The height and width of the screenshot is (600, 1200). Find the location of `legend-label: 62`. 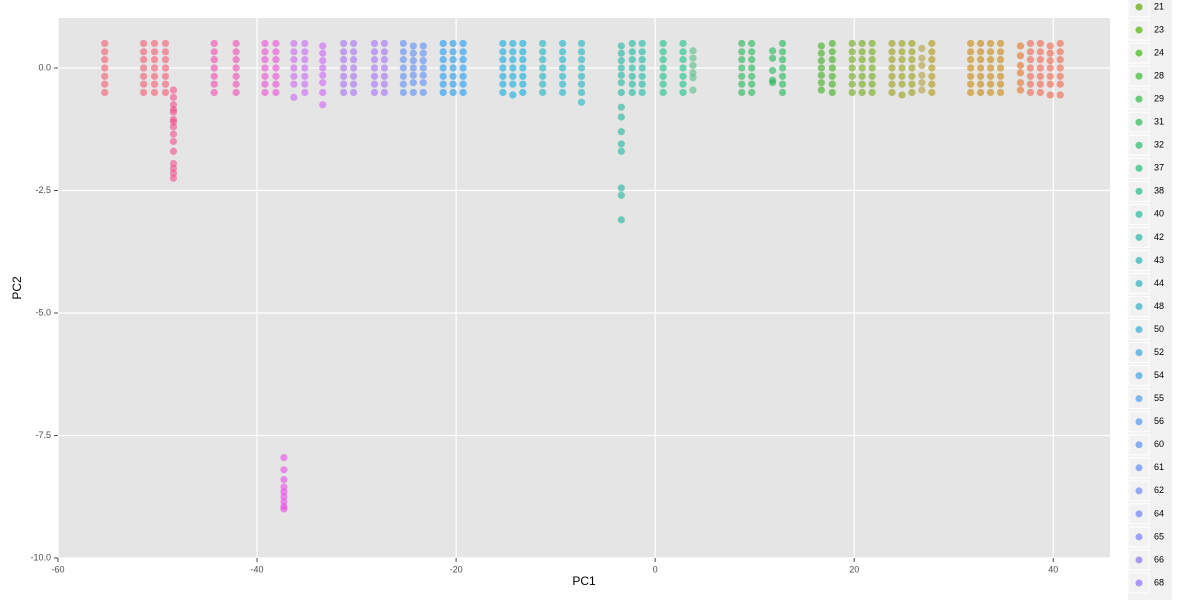

legend-label: 62 is located at coordinates (1159, 490).